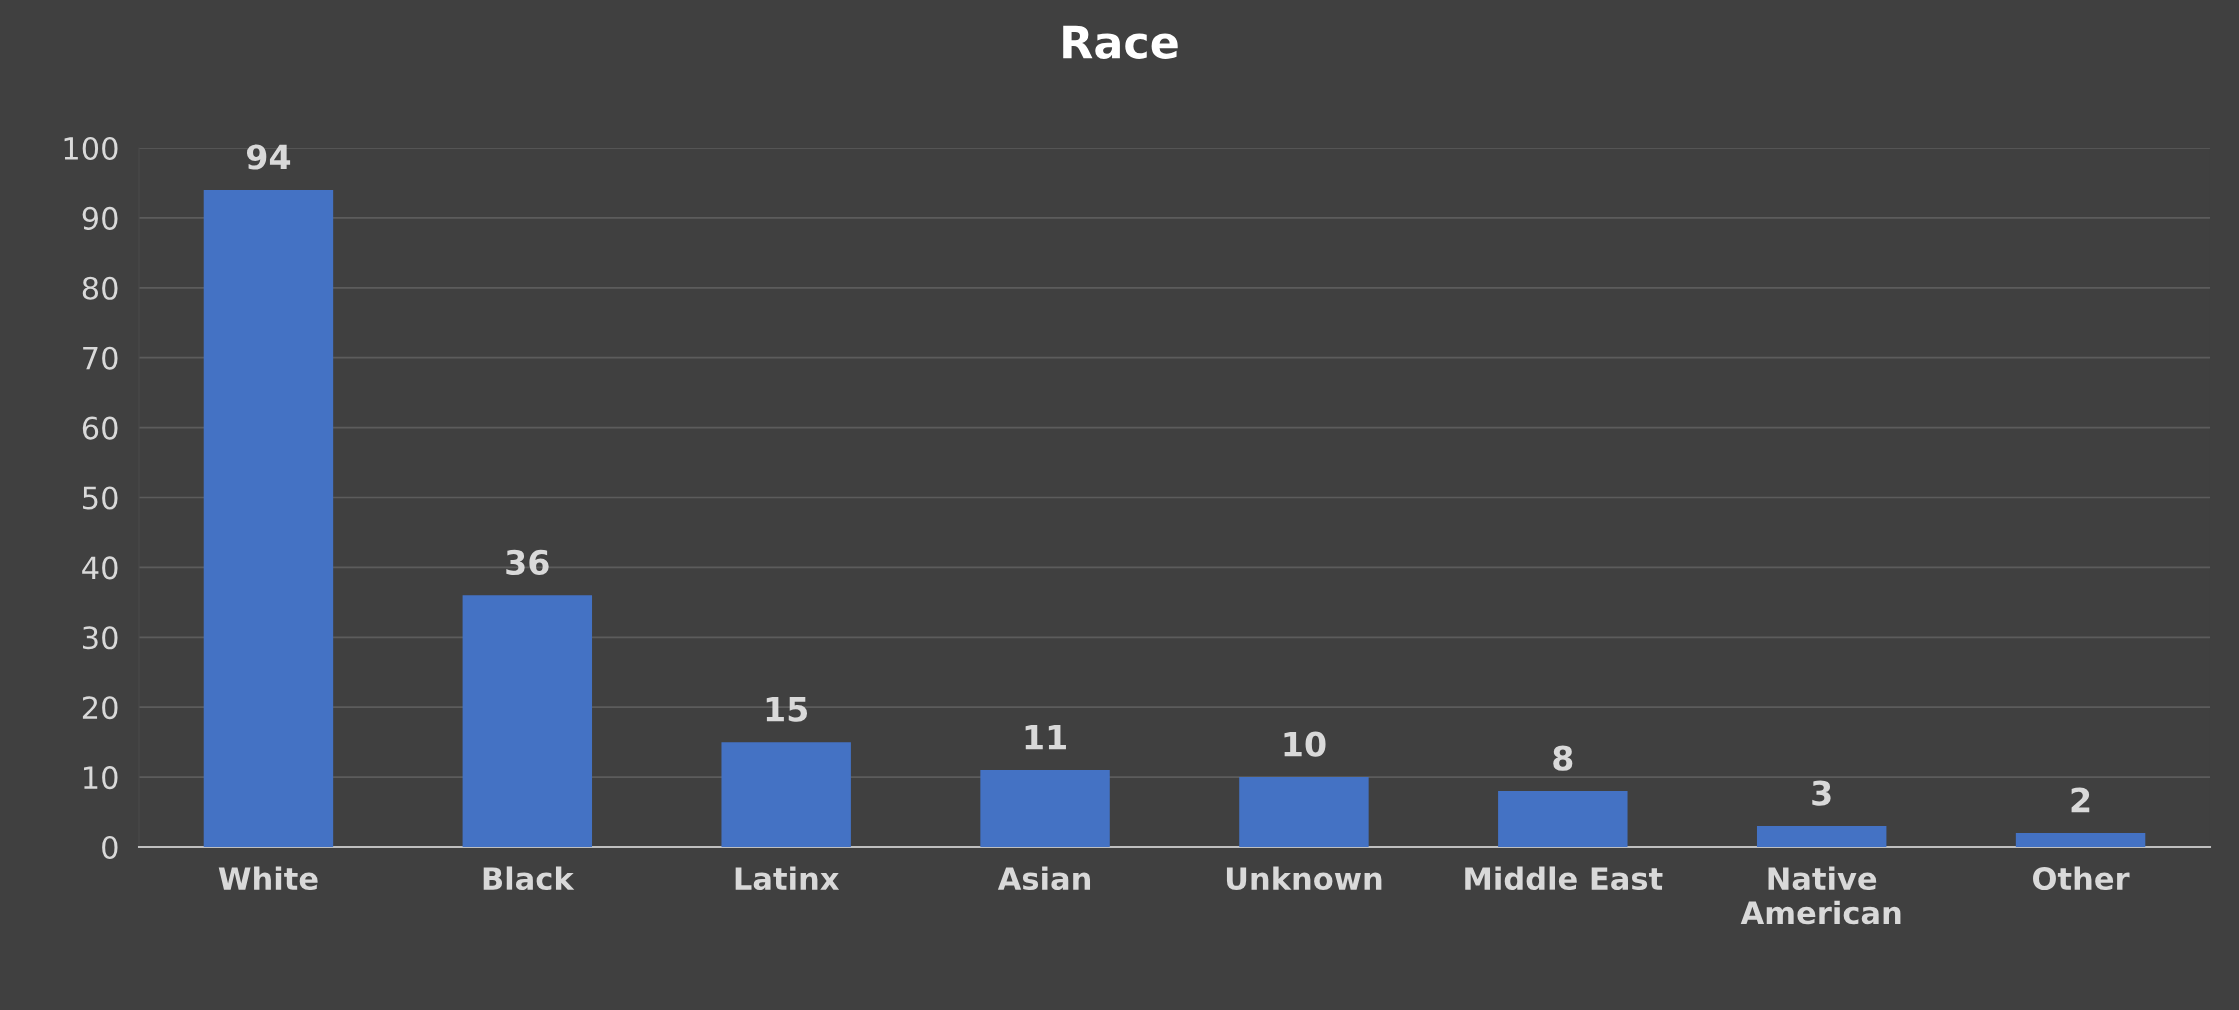 The height and width of the screenshot is (1010, 2239). Describe the element at coordinates (1821, 793) in the screenshot. I see `data-label: 3` at that location.